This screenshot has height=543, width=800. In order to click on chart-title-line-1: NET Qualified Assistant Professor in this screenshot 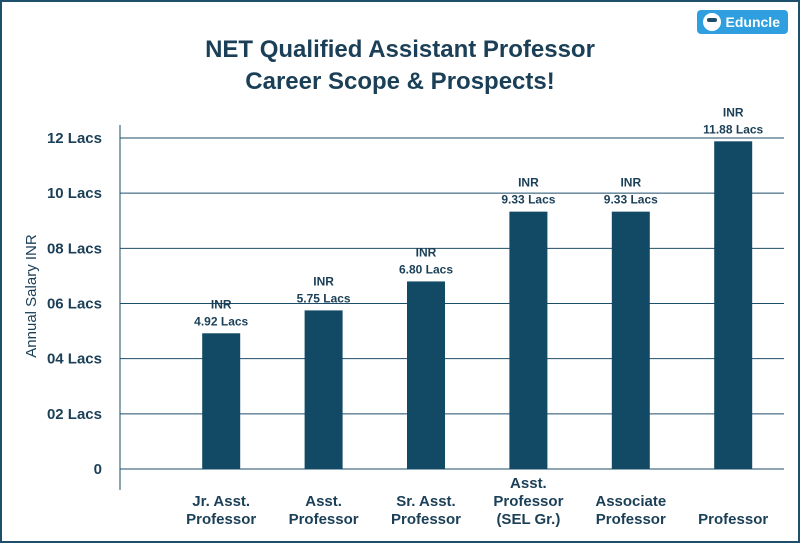, I will do `click(400, 49)`.